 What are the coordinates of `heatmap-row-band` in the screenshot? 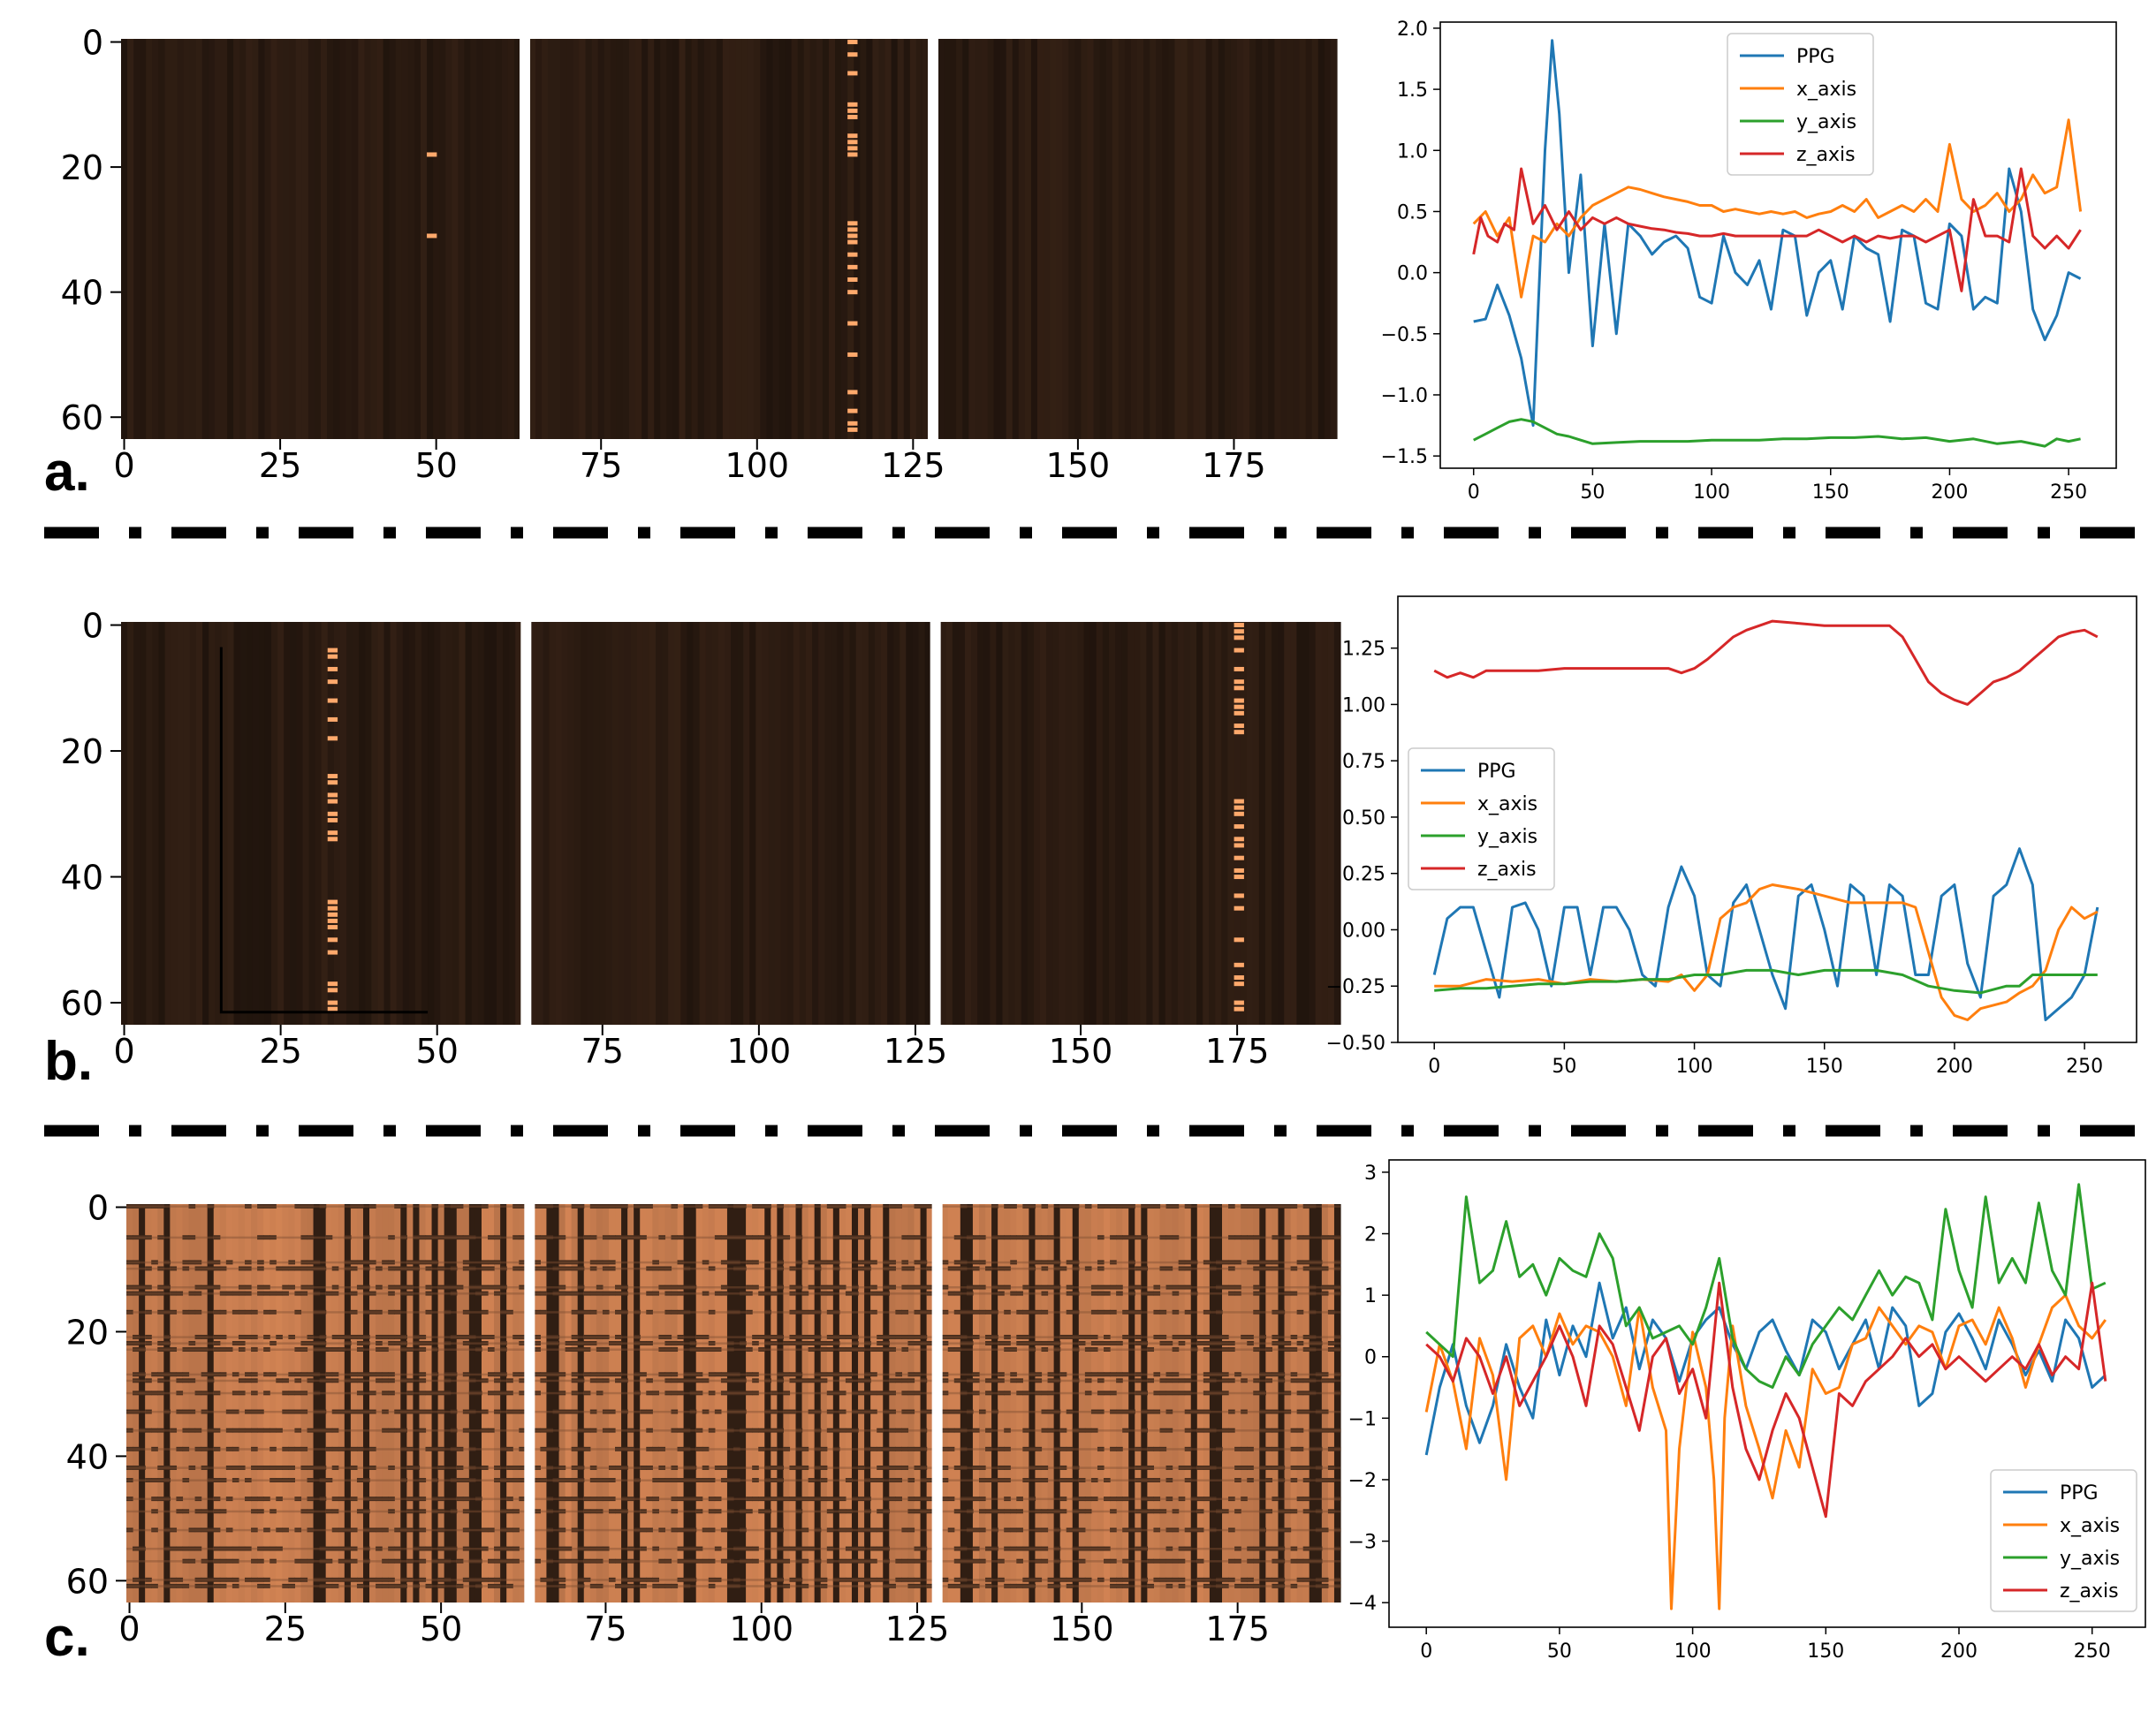 It's located at (733, 1374).